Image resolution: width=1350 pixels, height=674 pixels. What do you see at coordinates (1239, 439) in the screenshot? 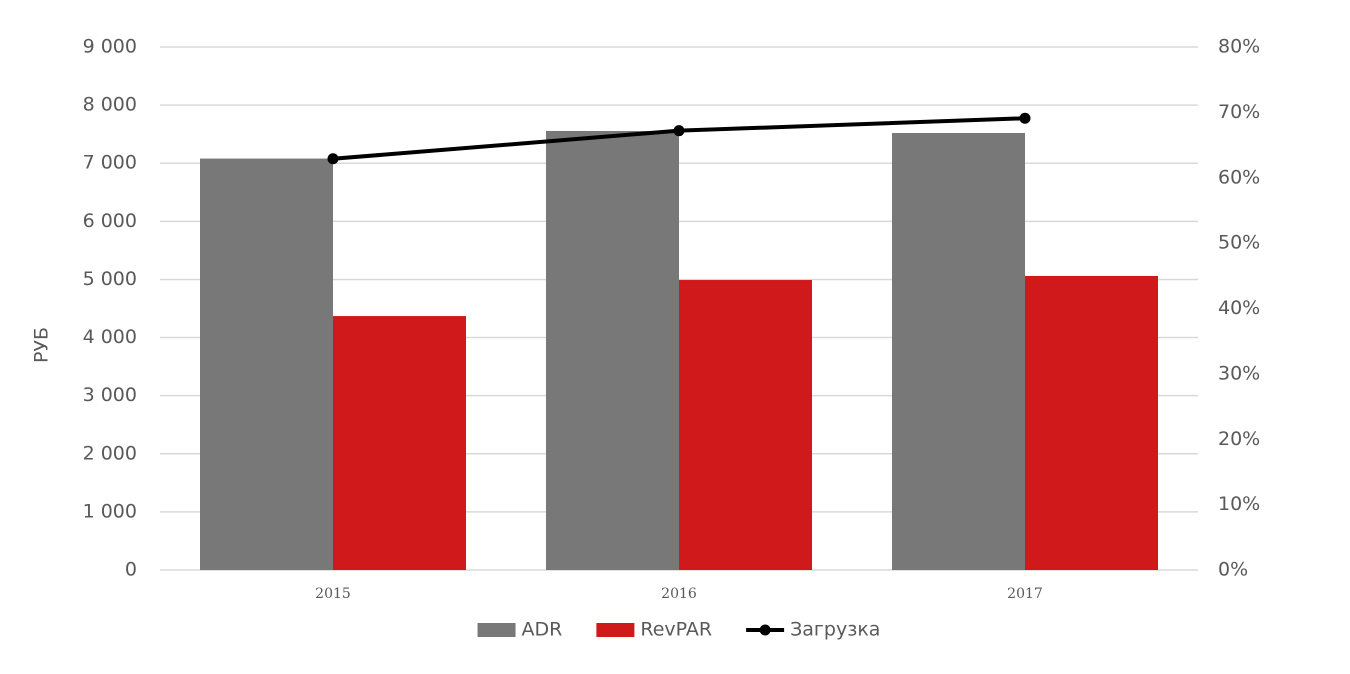
I see `y2-tick-label: 20%` at bounding box center [1239, 439].